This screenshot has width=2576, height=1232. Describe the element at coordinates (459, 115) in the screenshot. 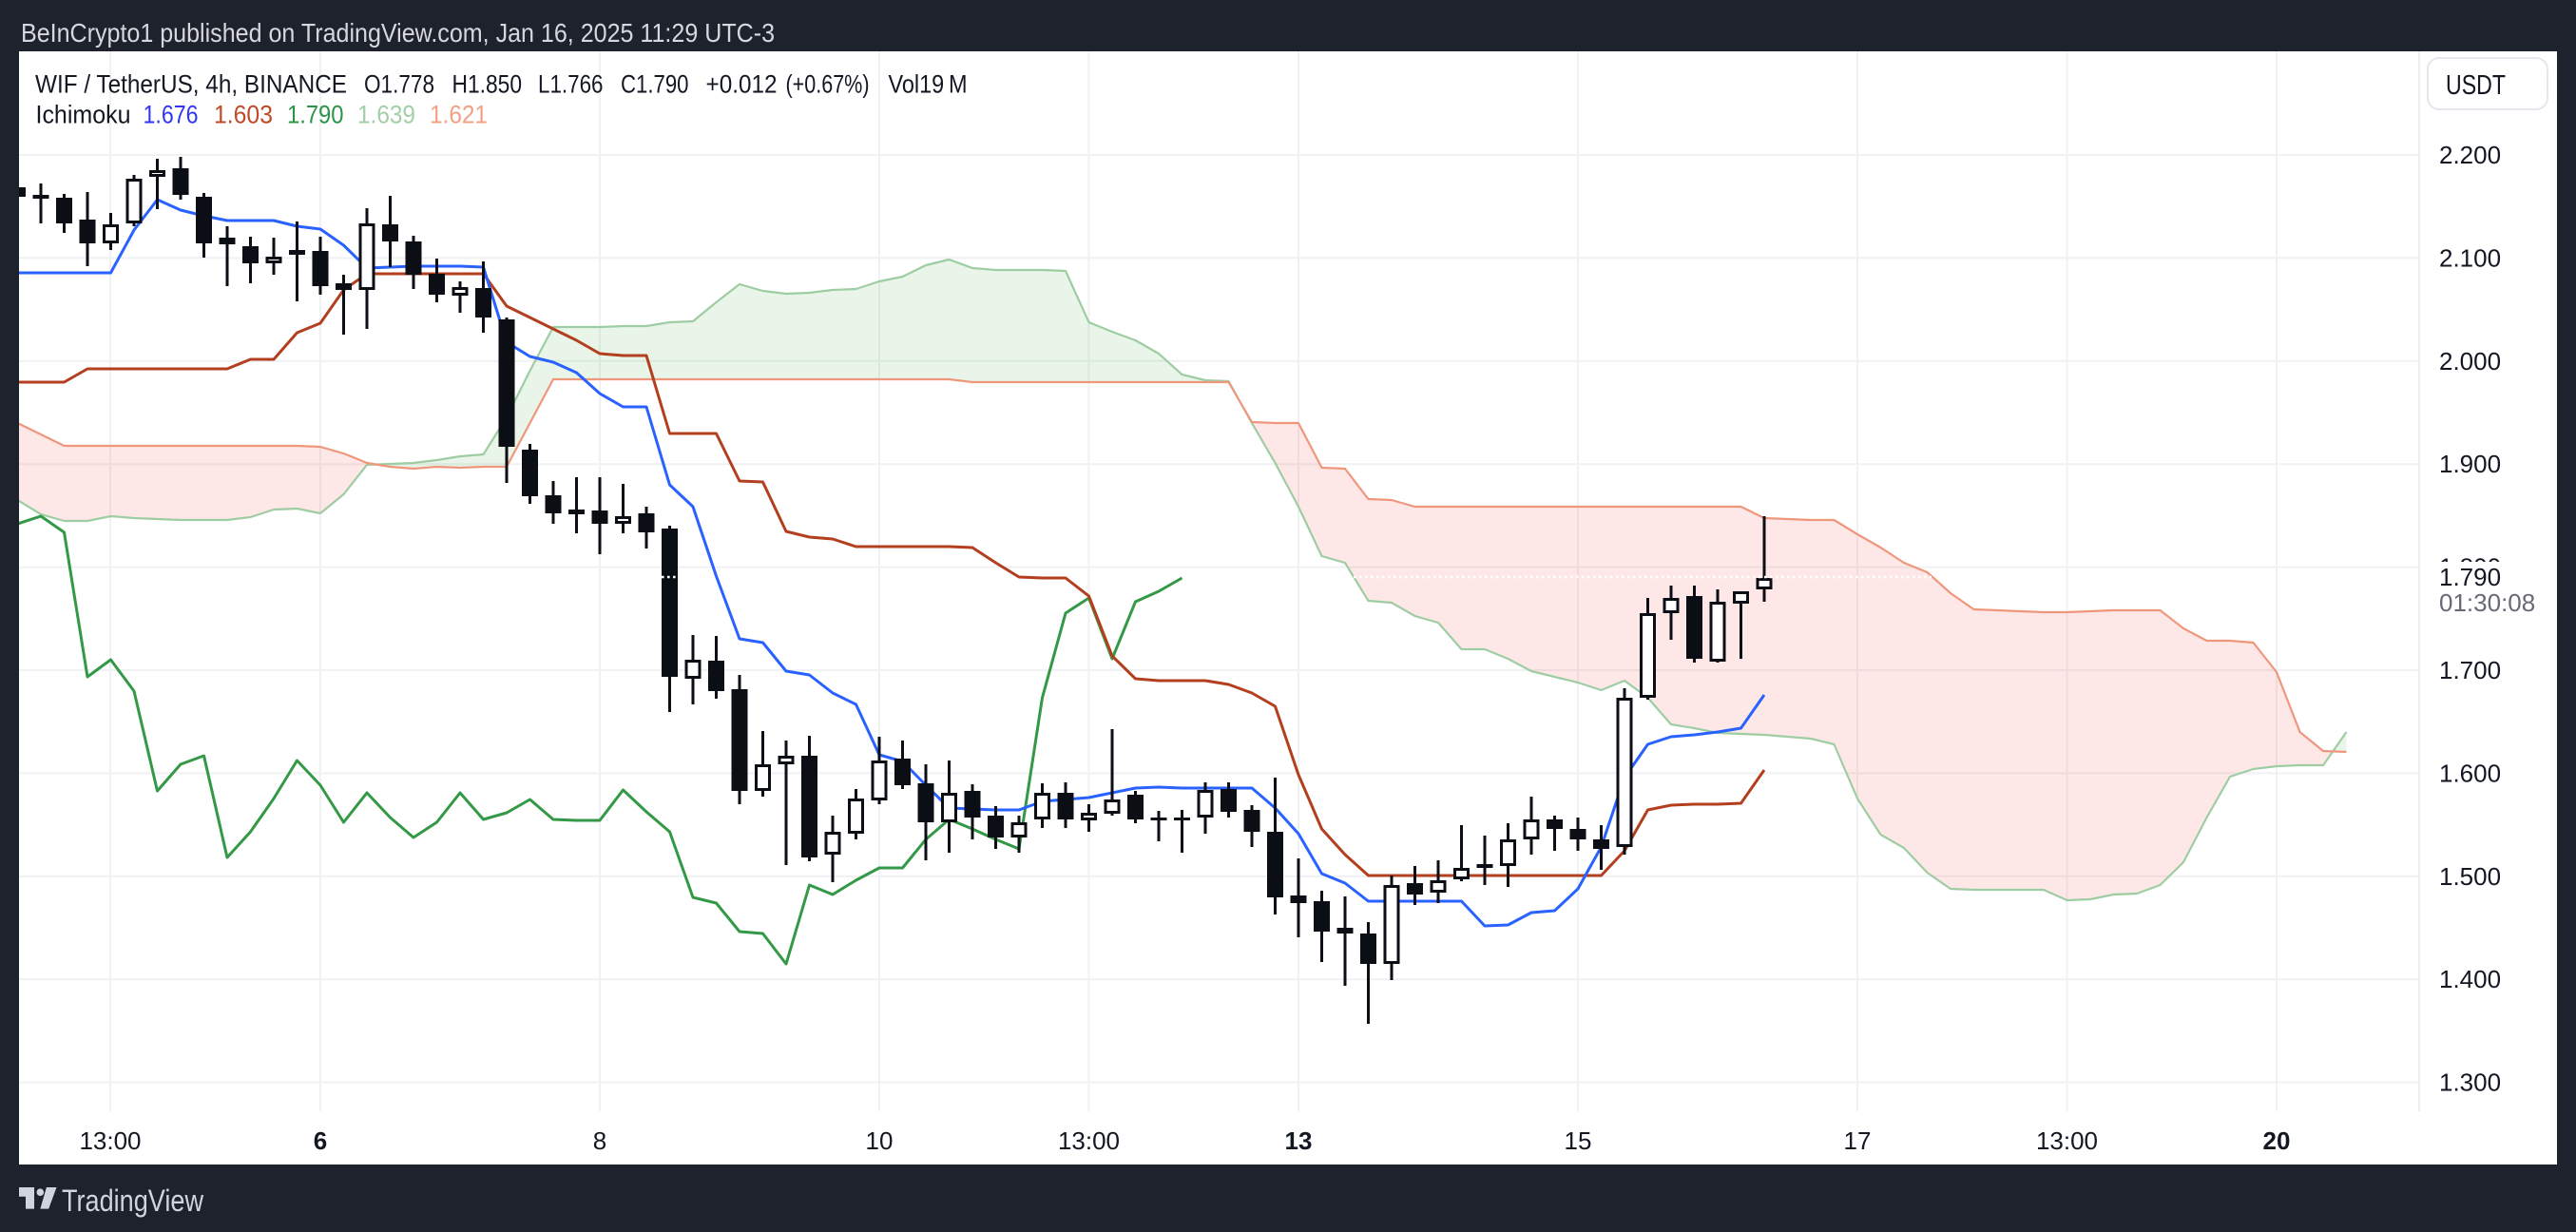

I see `svg-text: 1.621` at that location.